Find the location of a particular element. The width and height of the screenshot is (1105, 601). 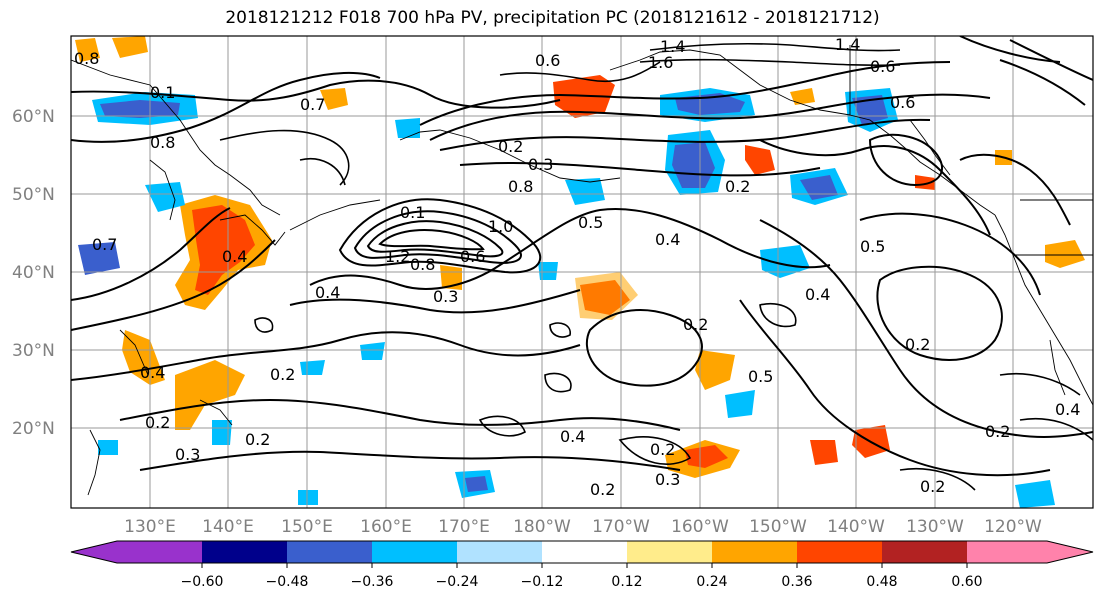

lat-label-40n: 40°N is located at coordinates (33, 273).